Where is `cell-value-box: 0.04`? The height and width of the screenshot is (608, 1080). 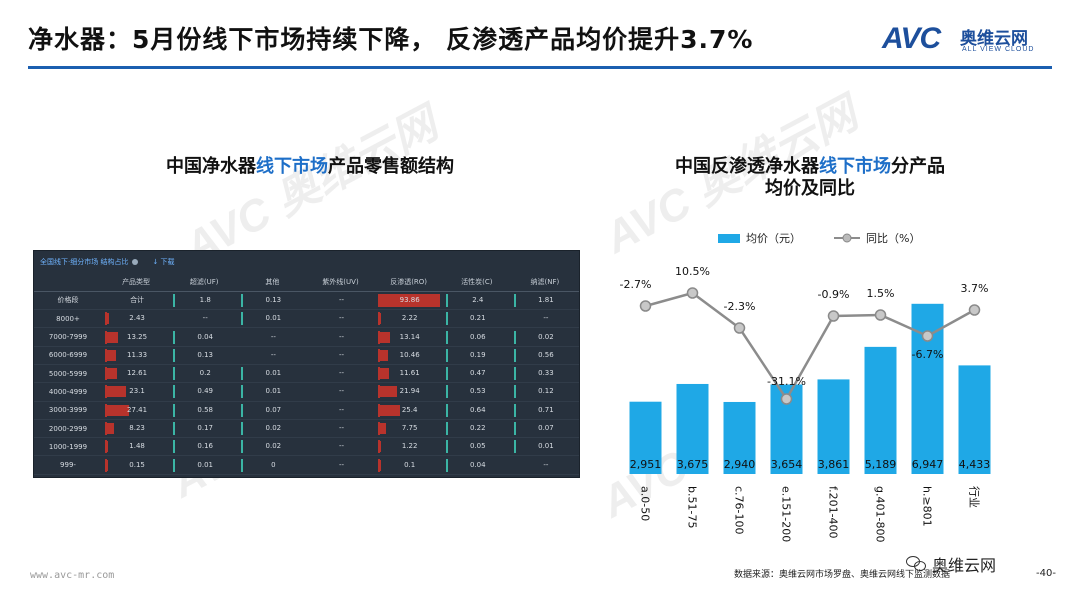
cell-value-box: 0.04 is located at coordinates (476, 465).